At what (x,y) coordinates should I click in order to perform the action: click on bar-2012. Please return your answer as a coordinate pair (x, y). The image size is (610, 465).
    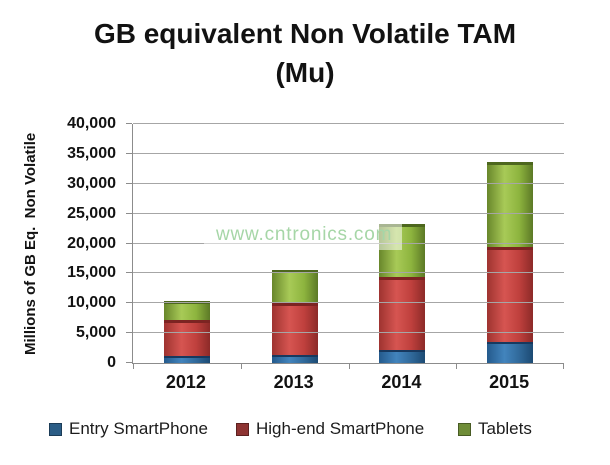
    Looking at the image, I should click on (186, 243).